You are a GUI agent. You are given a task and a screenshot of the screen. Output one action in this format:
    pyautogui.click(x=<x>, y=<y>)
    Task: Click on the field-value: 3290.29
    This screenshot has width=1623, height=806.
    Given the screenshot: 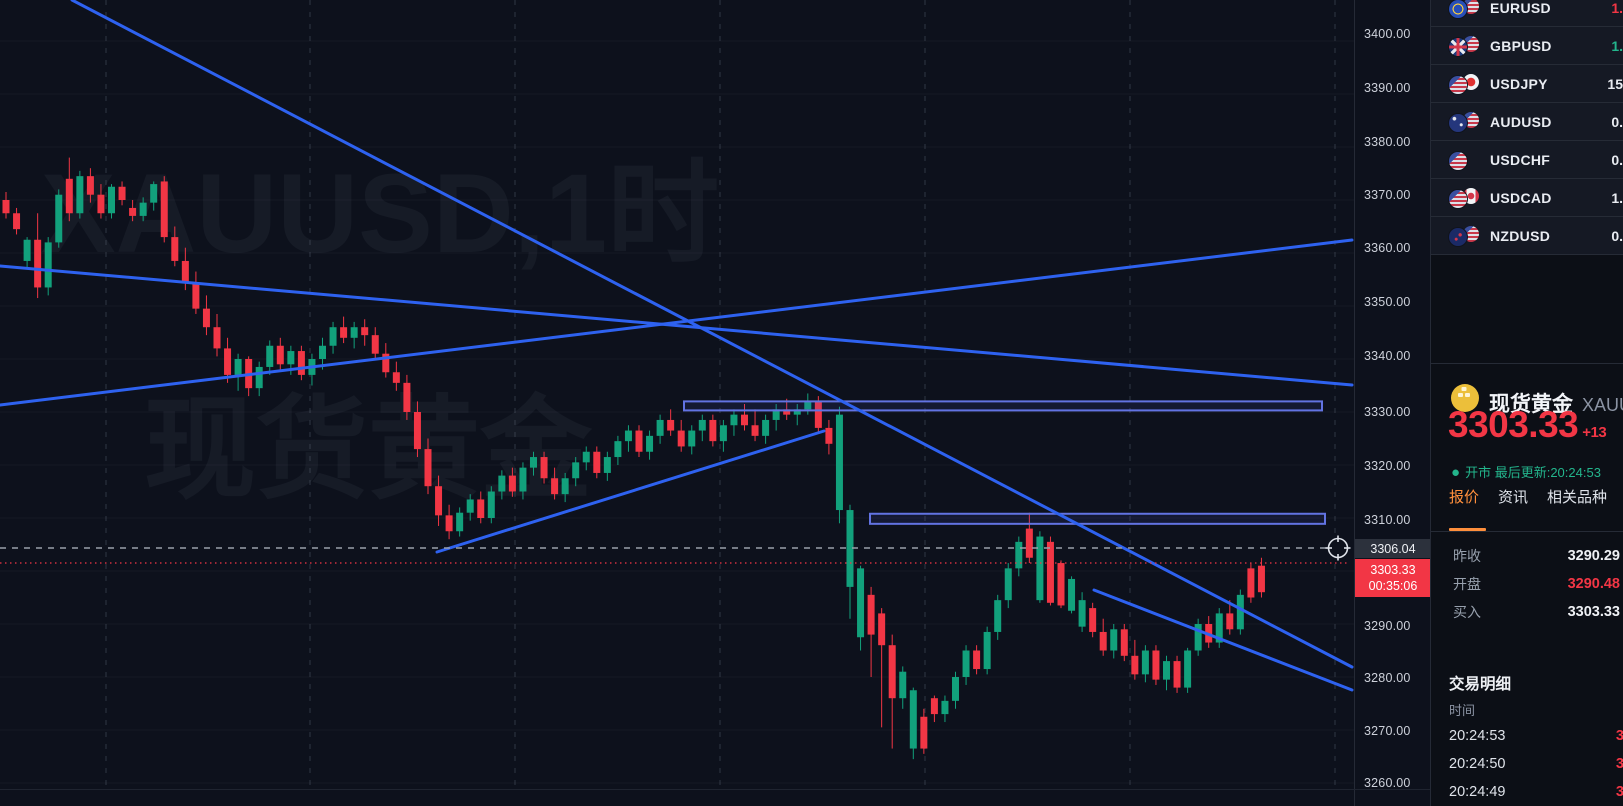 What is the action you would take?
    pyautogui.click(x=1593, y=556)
    